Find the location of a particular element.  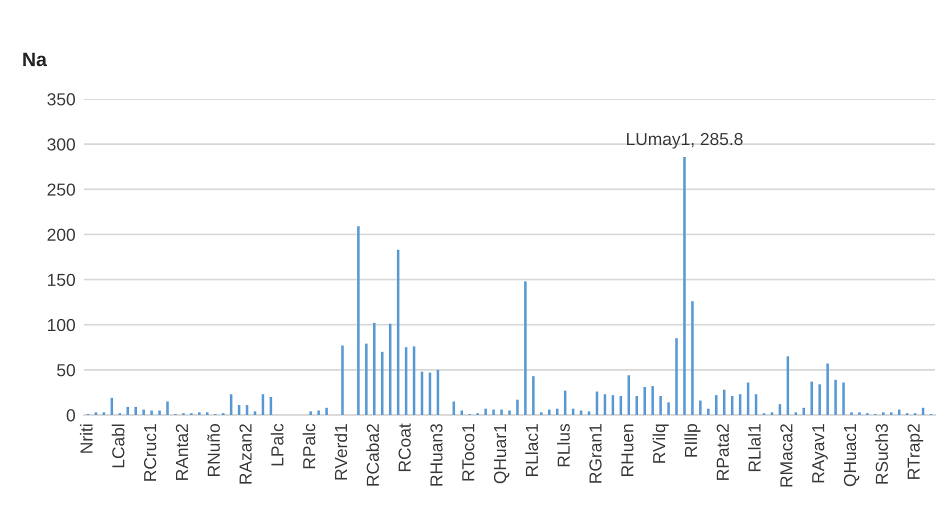

x-tick-label: RAzan2 is located at coordinates (245, 454).